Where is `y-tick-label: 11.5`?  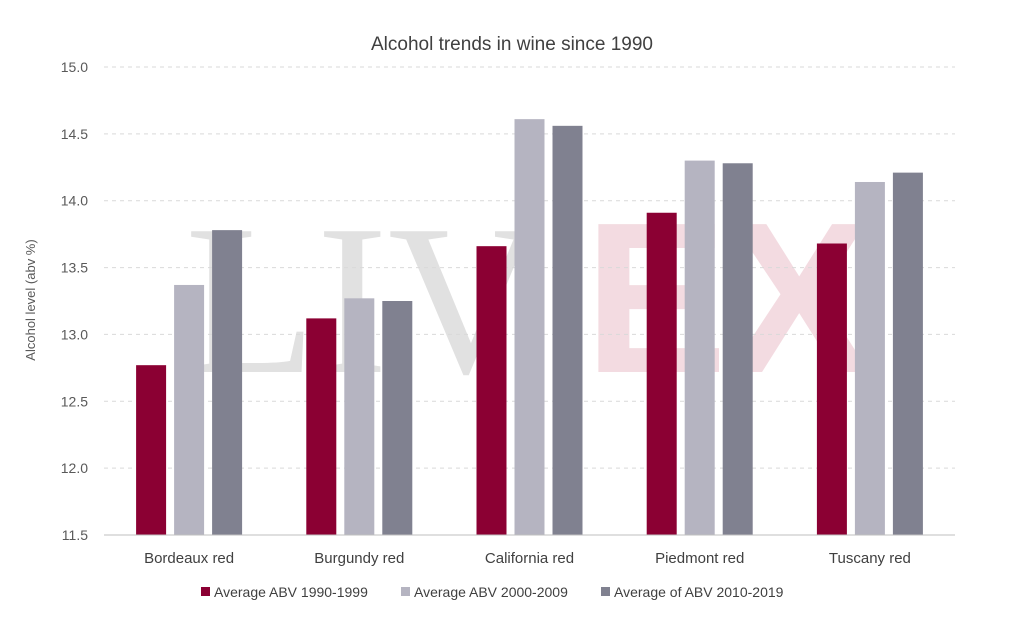
y-tick-label: 11.5 is located at coordinates (75, 535).